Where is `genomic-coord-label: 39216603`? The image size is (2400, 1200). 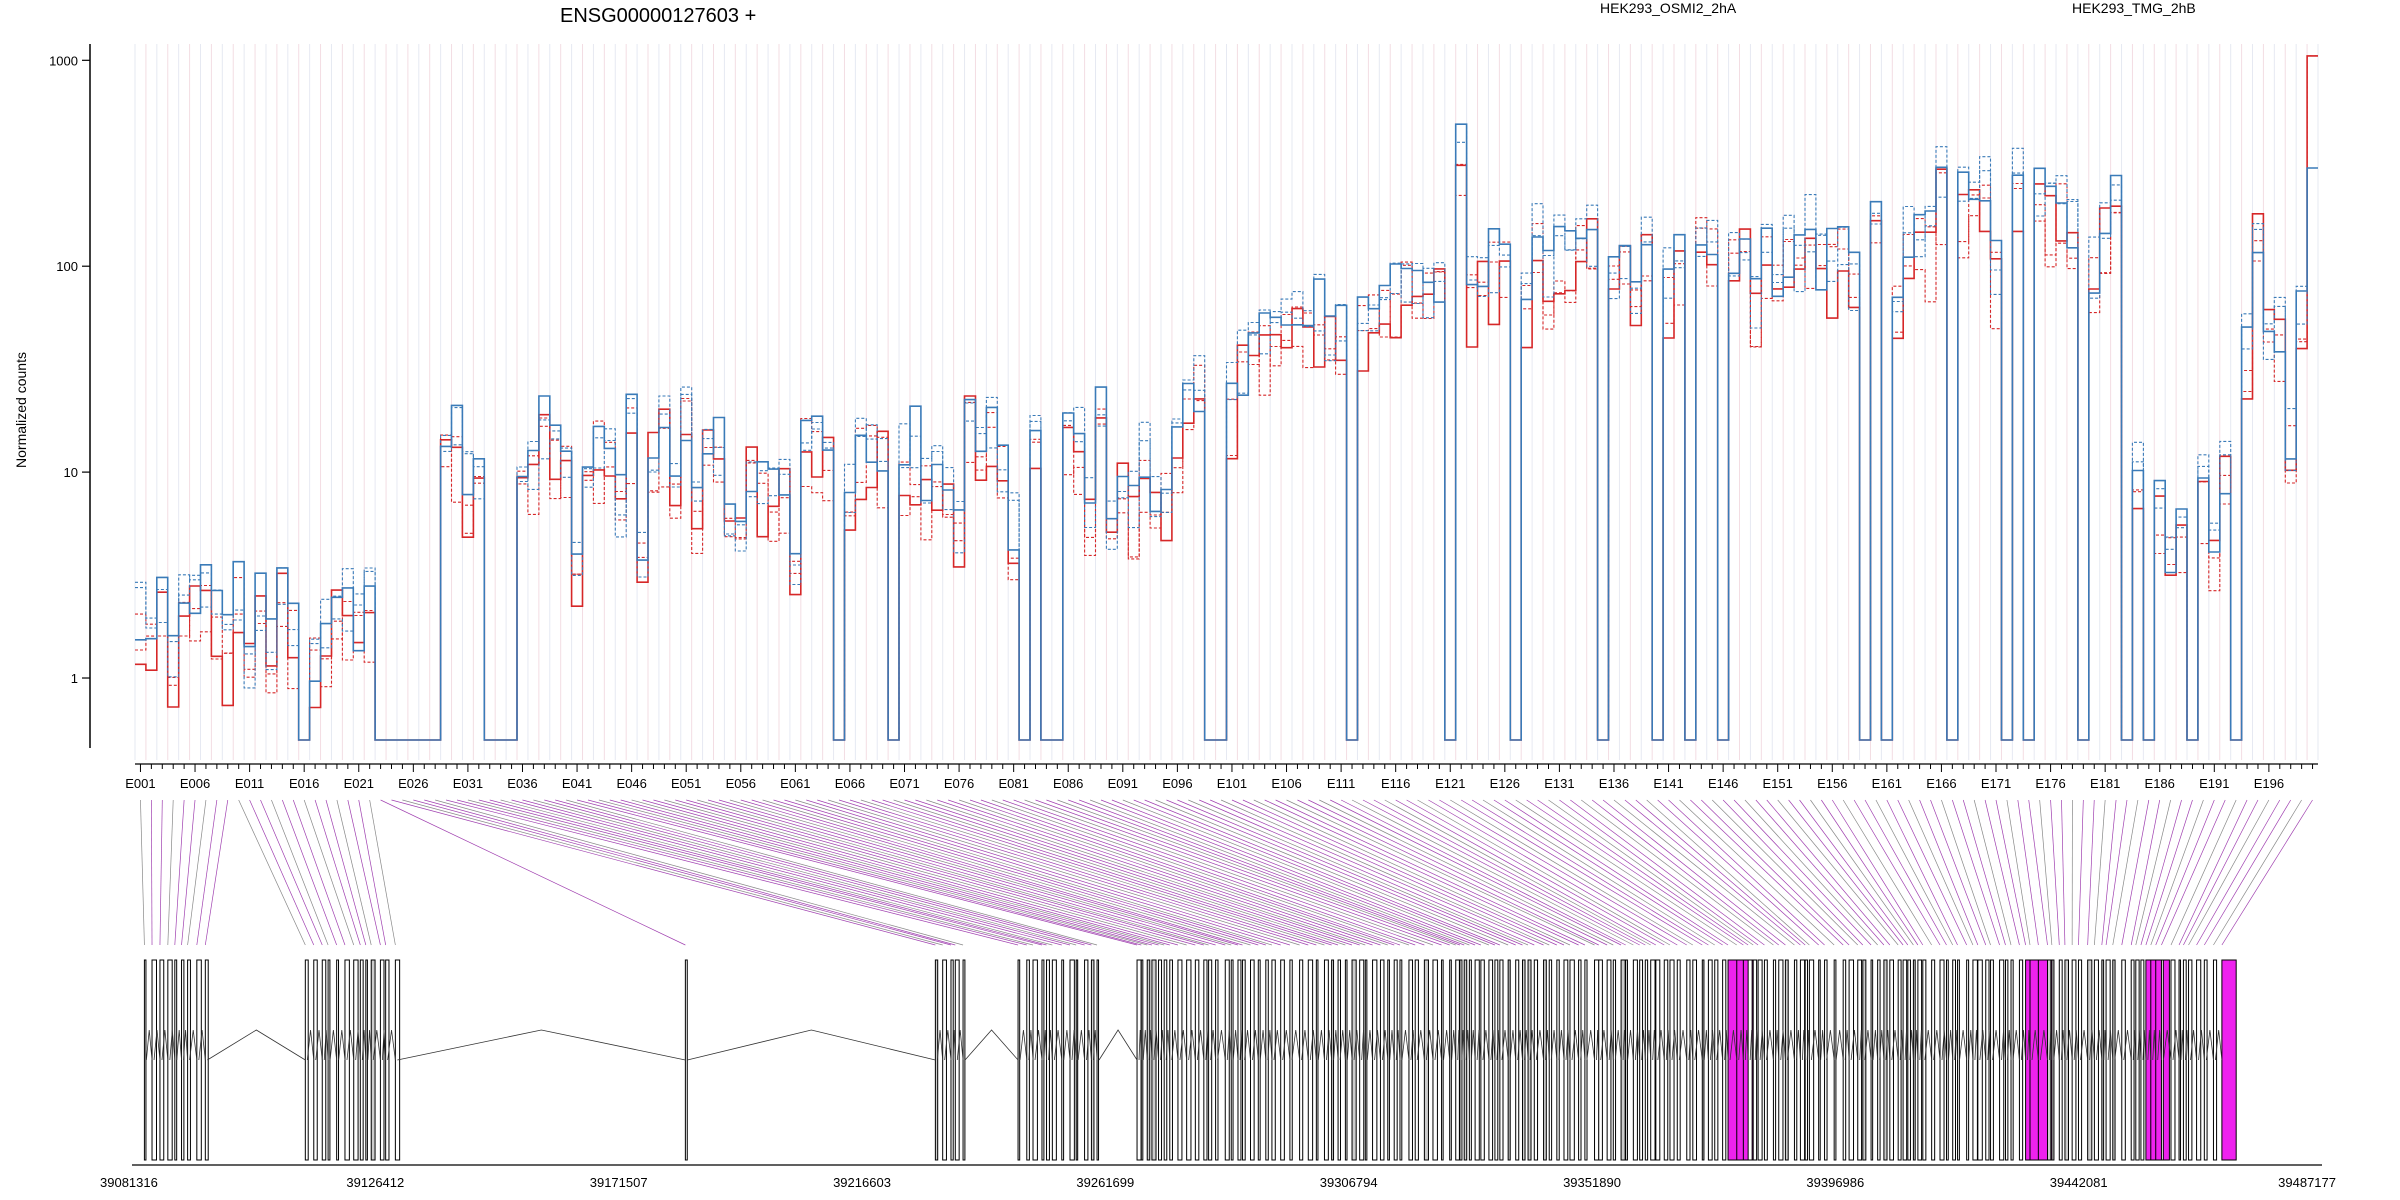 genomic-coord-label: 39216603 is located at coordinates (862, 1182).